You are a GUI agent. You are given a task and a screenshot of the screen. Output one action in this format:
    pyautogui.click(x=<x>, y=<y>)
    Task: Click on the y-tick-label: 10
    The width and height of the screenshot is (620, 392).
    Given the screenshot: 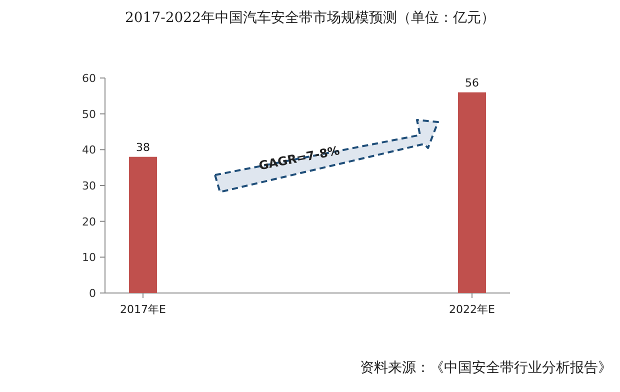 What is the action you would take?
    pyautogui.click(x=89, y=257)
    